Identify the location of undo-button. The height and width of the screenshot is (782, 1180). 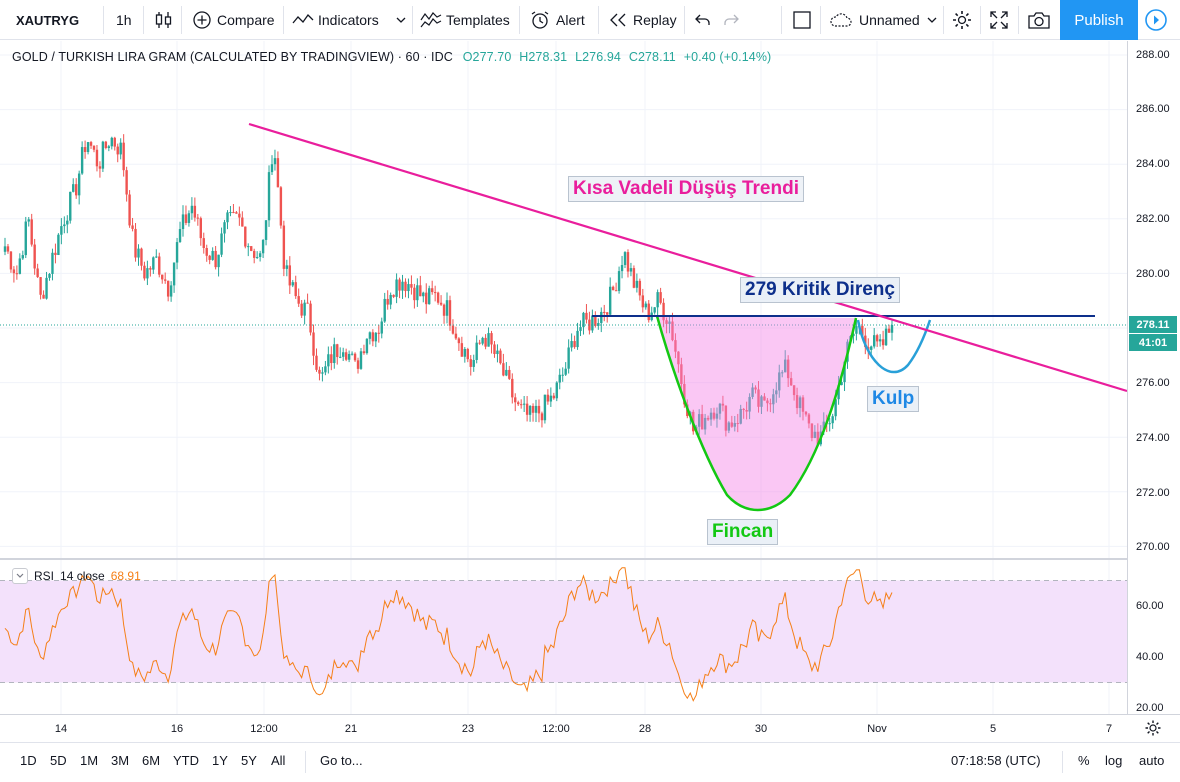
(703, 20).